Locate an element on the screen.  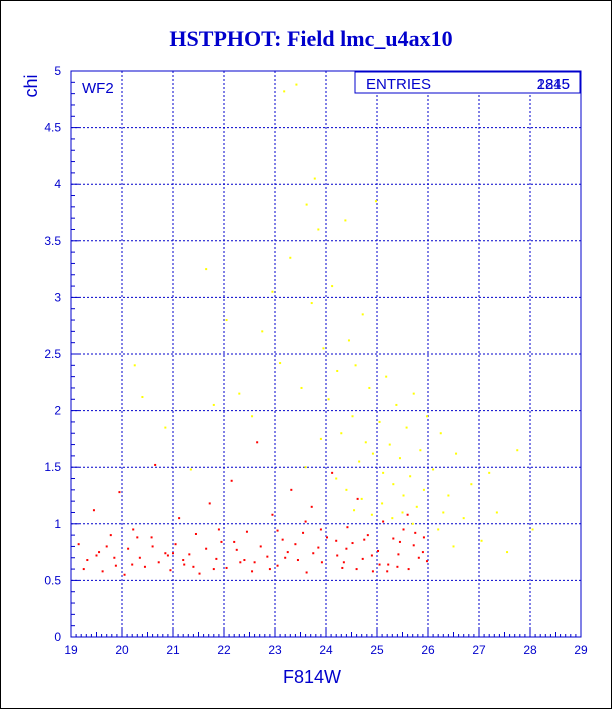
panel-label: WF2 is located at coordinates (98, 88).